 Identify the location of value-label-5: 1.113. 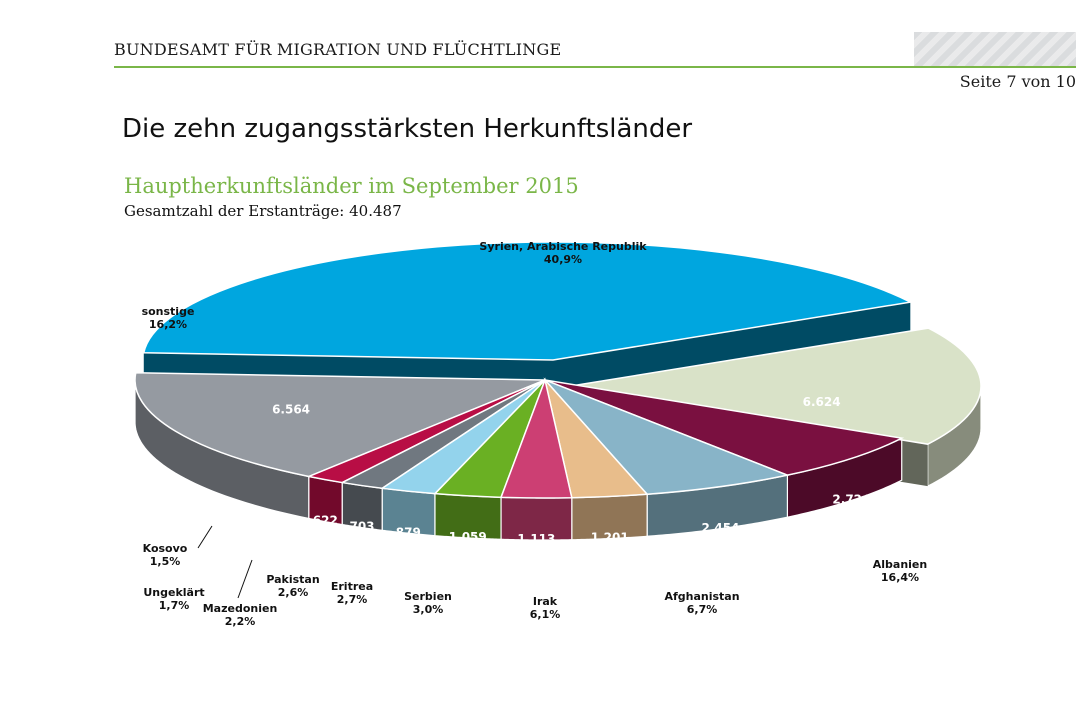
(536, 539).